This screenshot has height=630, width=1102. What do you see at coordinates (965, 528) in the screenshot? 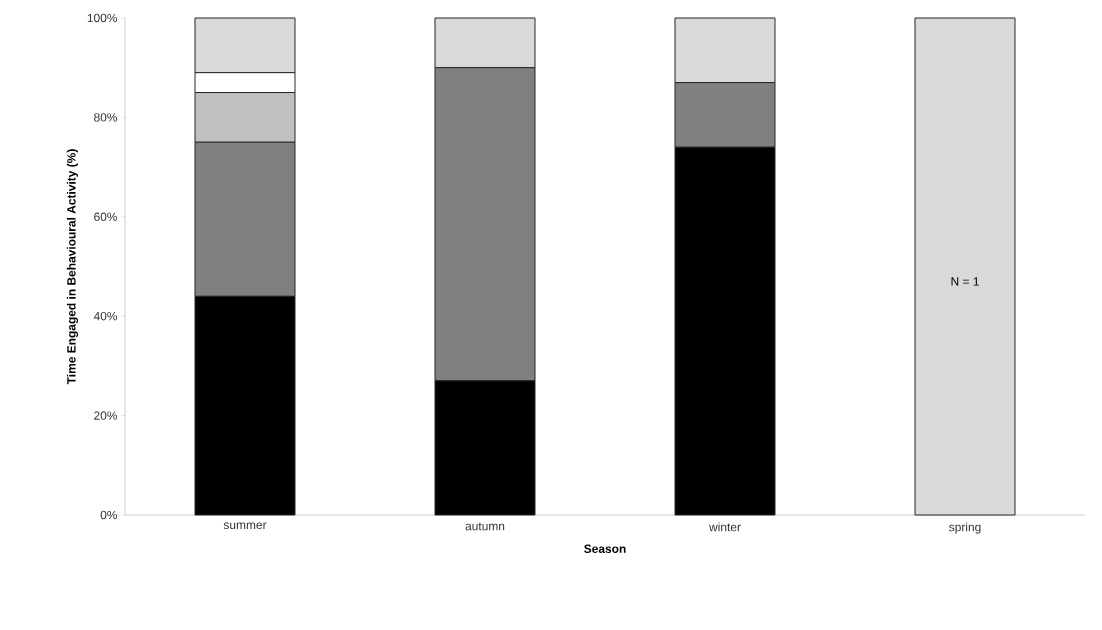
I see `x-tick-label: spring` at bounding box center [965, 528].